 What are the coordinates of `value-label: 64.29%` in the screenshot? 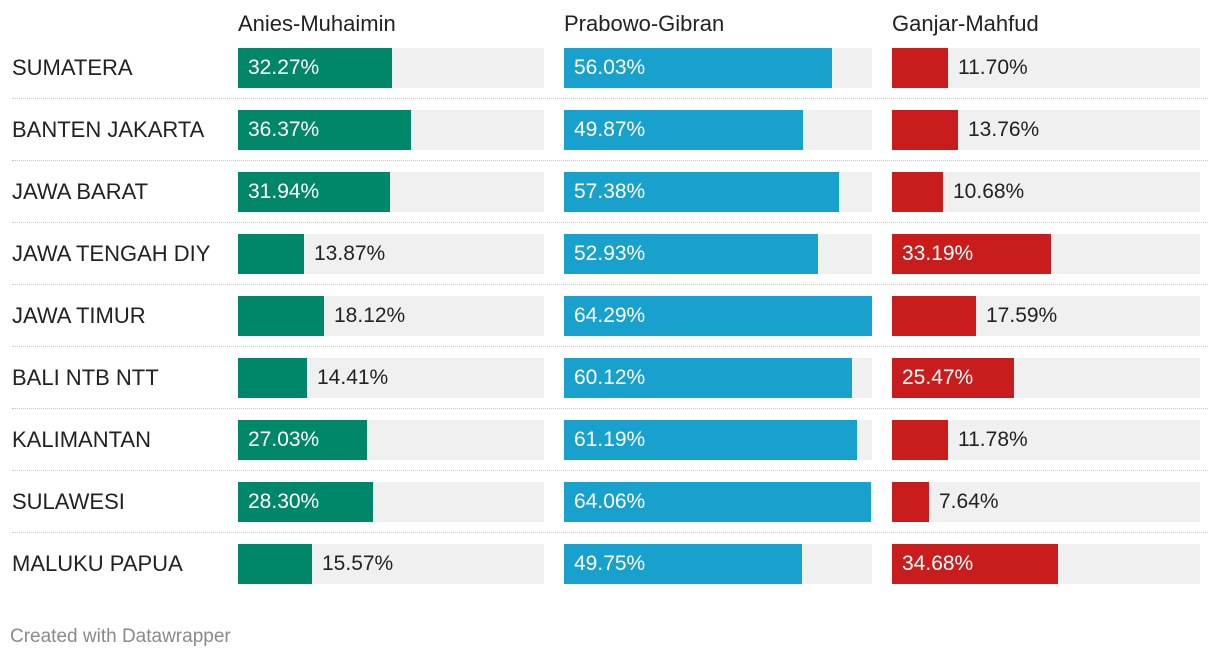 It's located at (610, 315).